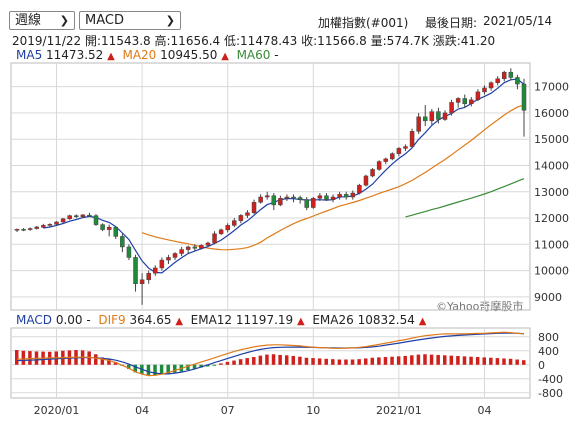  I want to click on ma20-label: MA20, so click(139, 55).